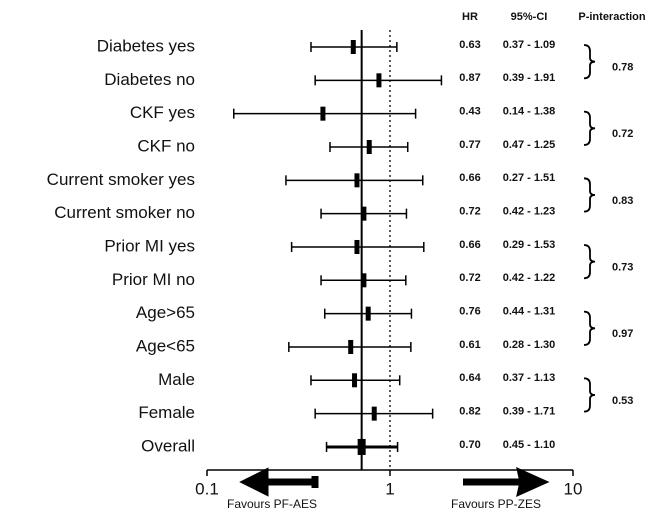 The image size is (660, 515). What do you see at coordinates (165, 345) in the screenshot?
I see `category-label: Age<65` at bounding box center [165, 345].